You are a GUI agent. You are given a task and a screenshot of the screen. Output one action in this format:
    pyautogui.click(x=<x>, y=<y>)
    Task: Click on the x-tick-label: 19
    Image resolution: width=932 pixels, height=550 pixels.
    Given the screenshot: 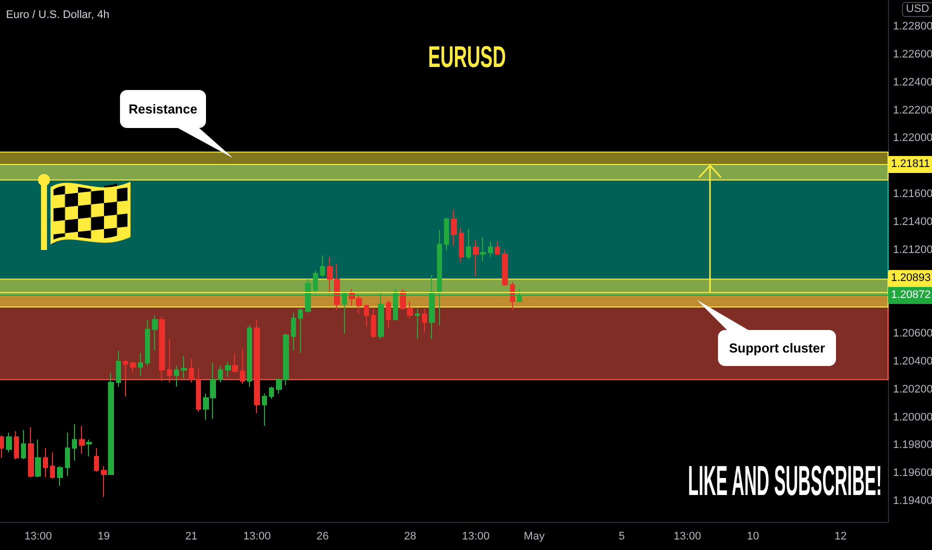 What is the action you would take?
    pyautogui.click(x=104, y=536)
    